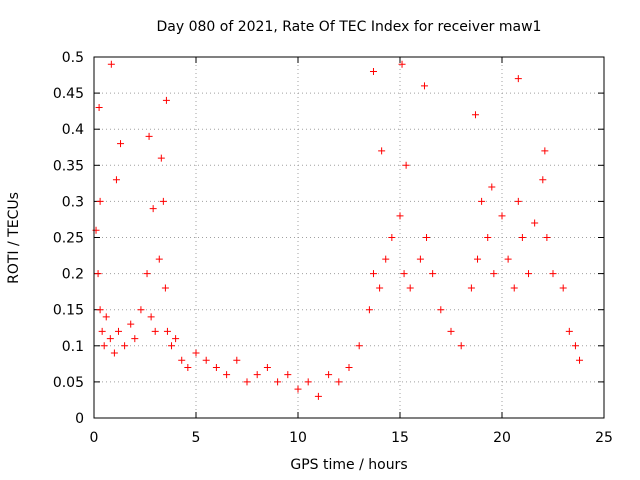 The width and height of the screenshot is (640, 480). Describe the element at coordinates (502, 438) in the screenshot. I see `x-tick-label: 20` at that location.